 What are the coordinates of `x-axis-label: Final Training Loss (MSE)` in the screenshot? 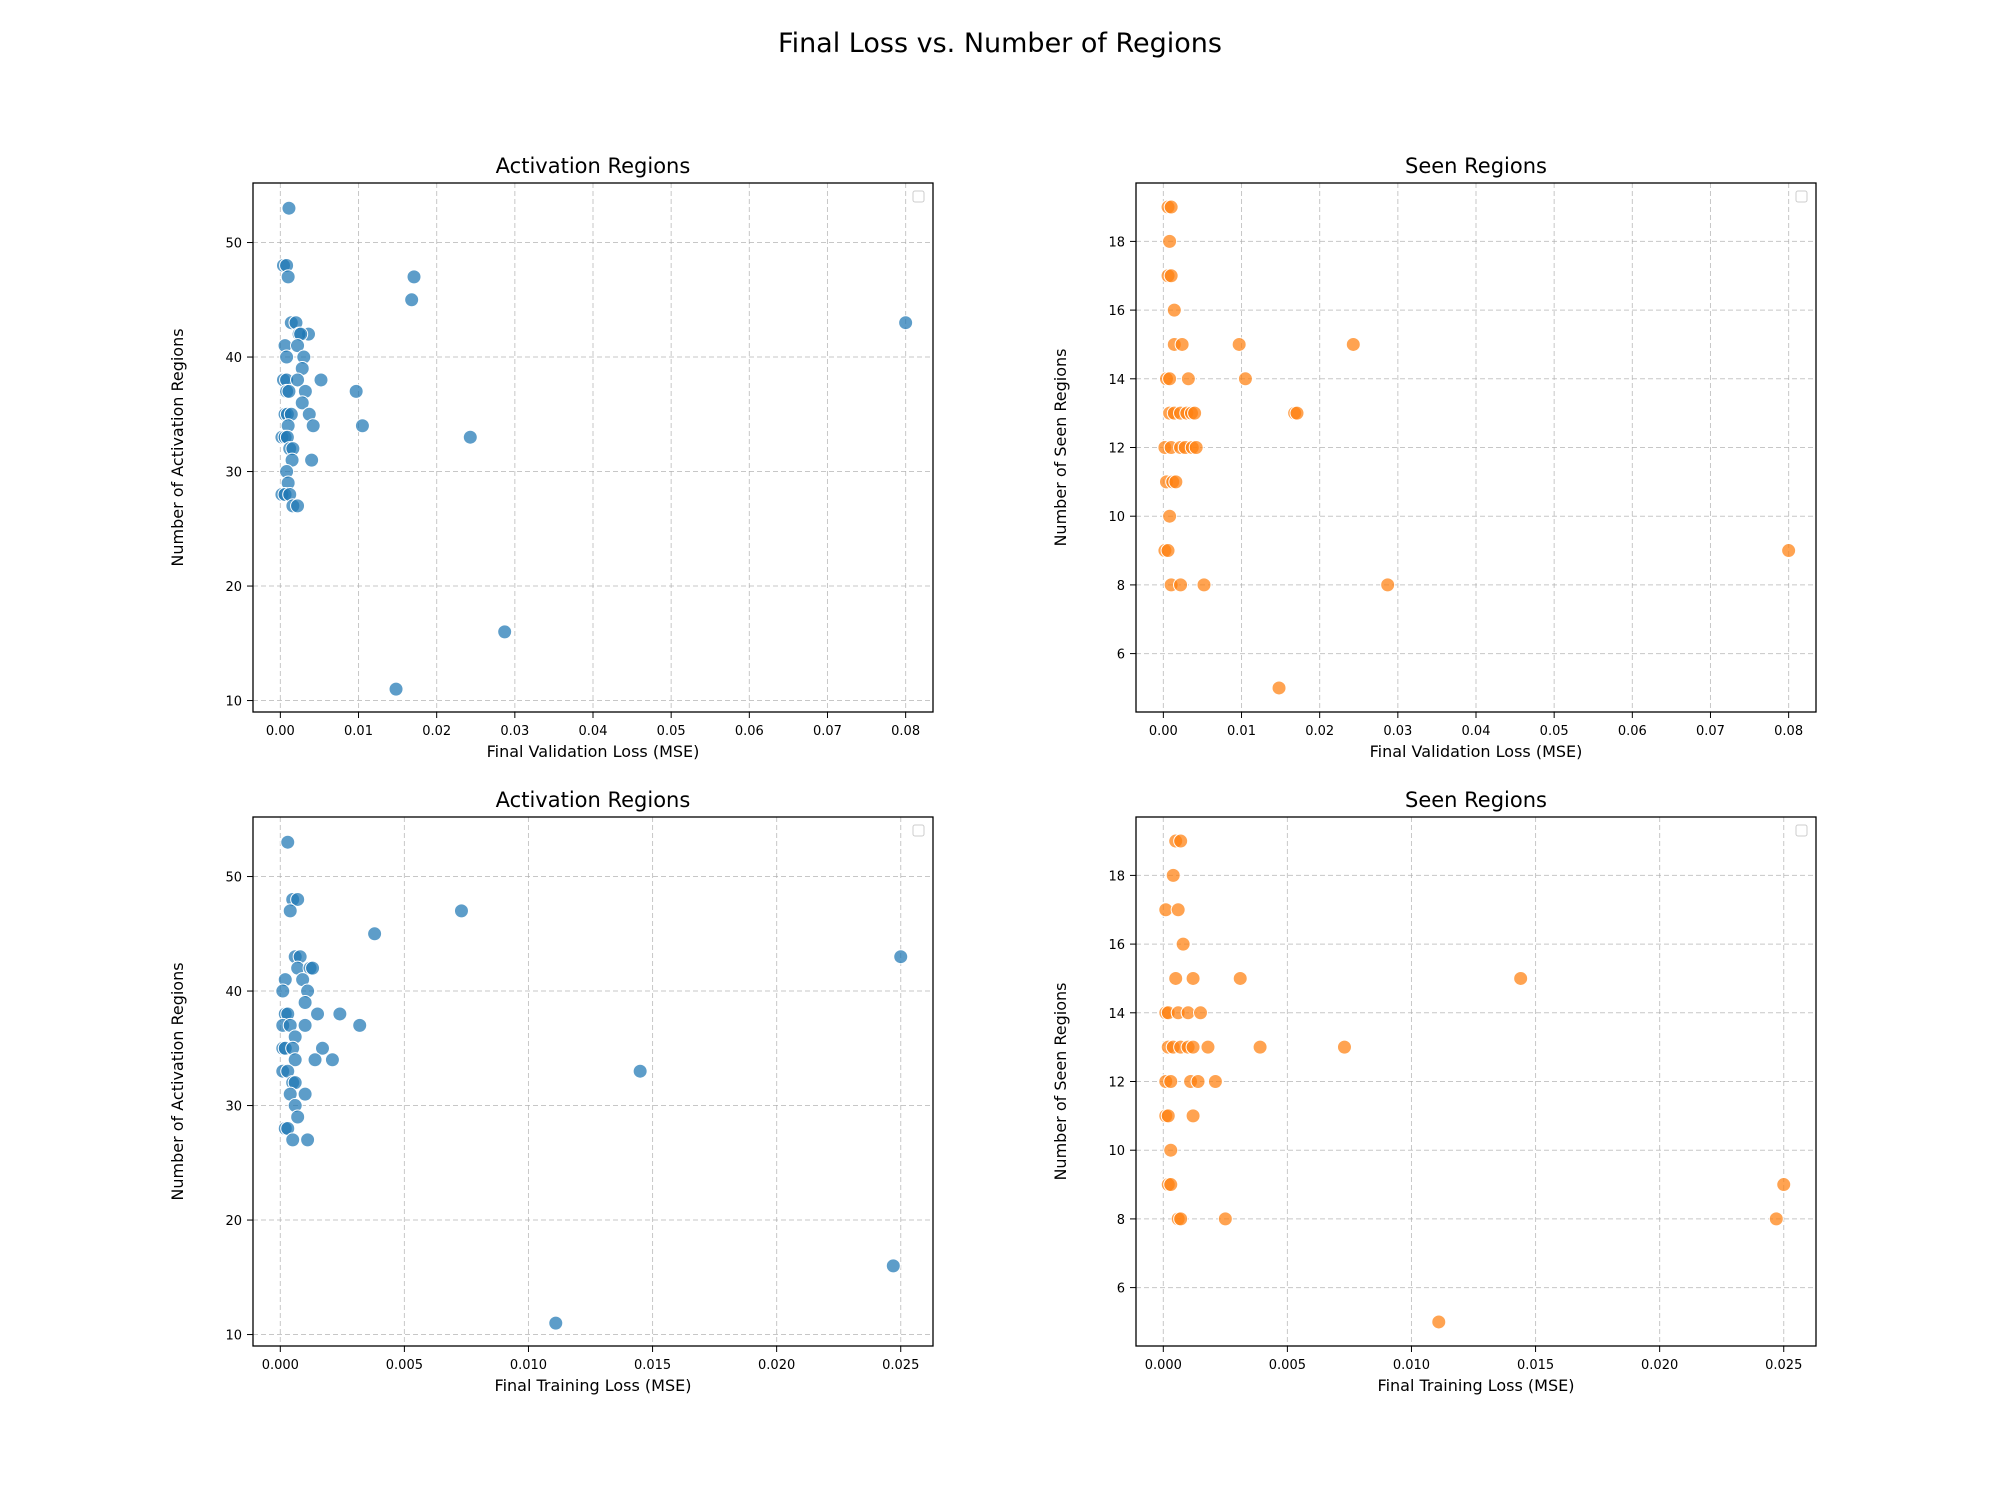 It's located at (1476, 1385).